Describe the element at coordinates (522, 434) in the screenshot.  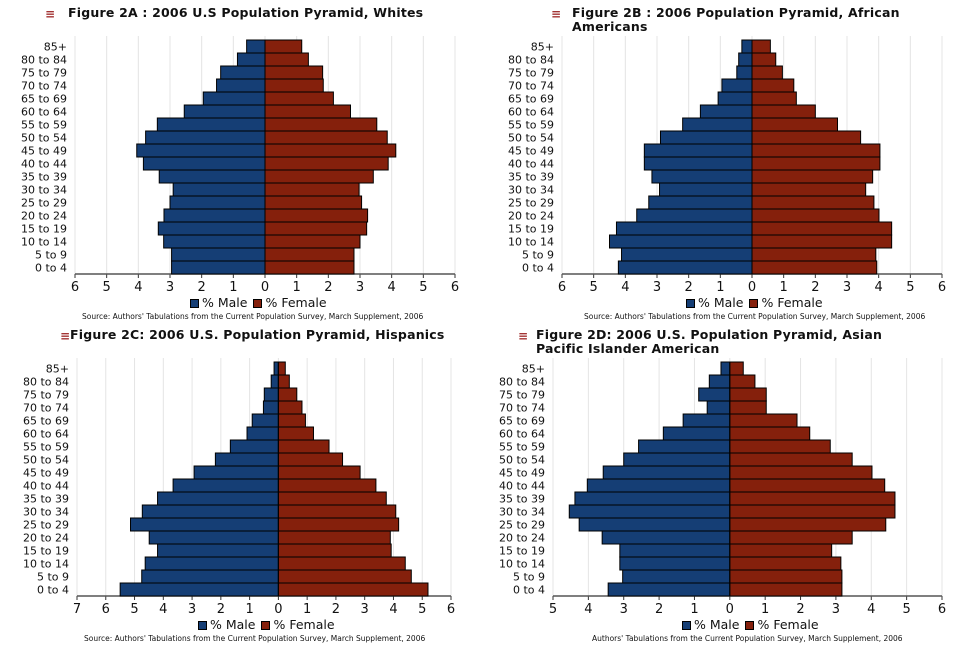
I see `category-label: 60 to 64` at that location.